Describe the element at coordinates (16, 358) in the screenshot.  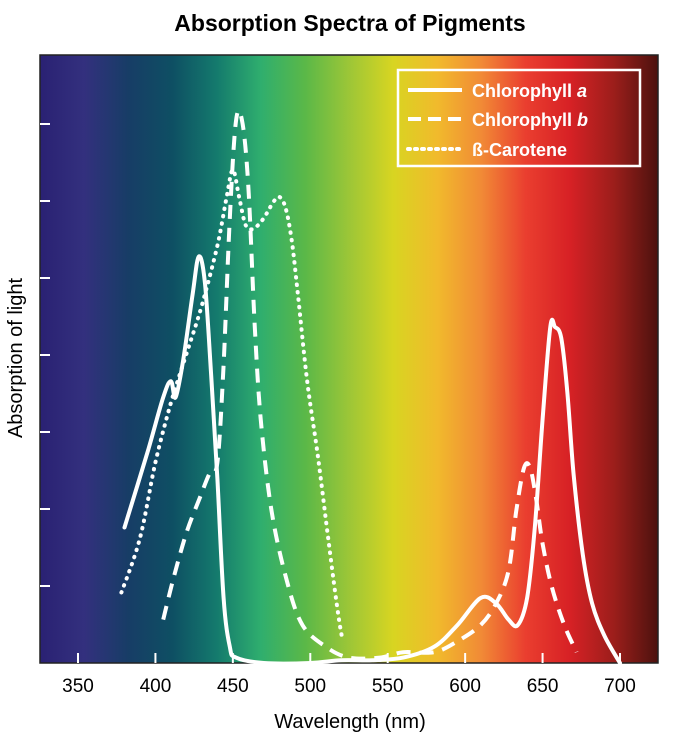
I see `y-axis-label: Absorption of light` at that location.